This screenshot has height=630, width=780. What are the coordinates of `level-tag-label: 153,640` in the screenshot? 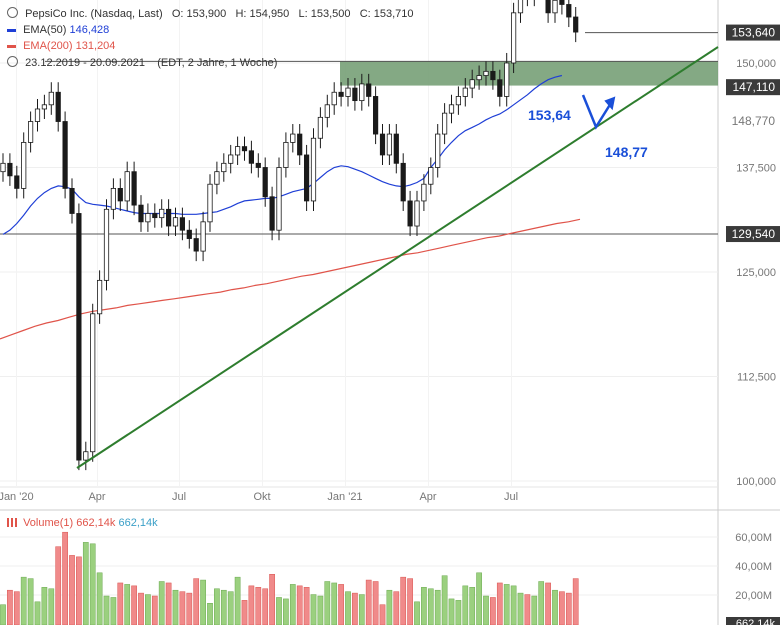 It's located at (754, 33).